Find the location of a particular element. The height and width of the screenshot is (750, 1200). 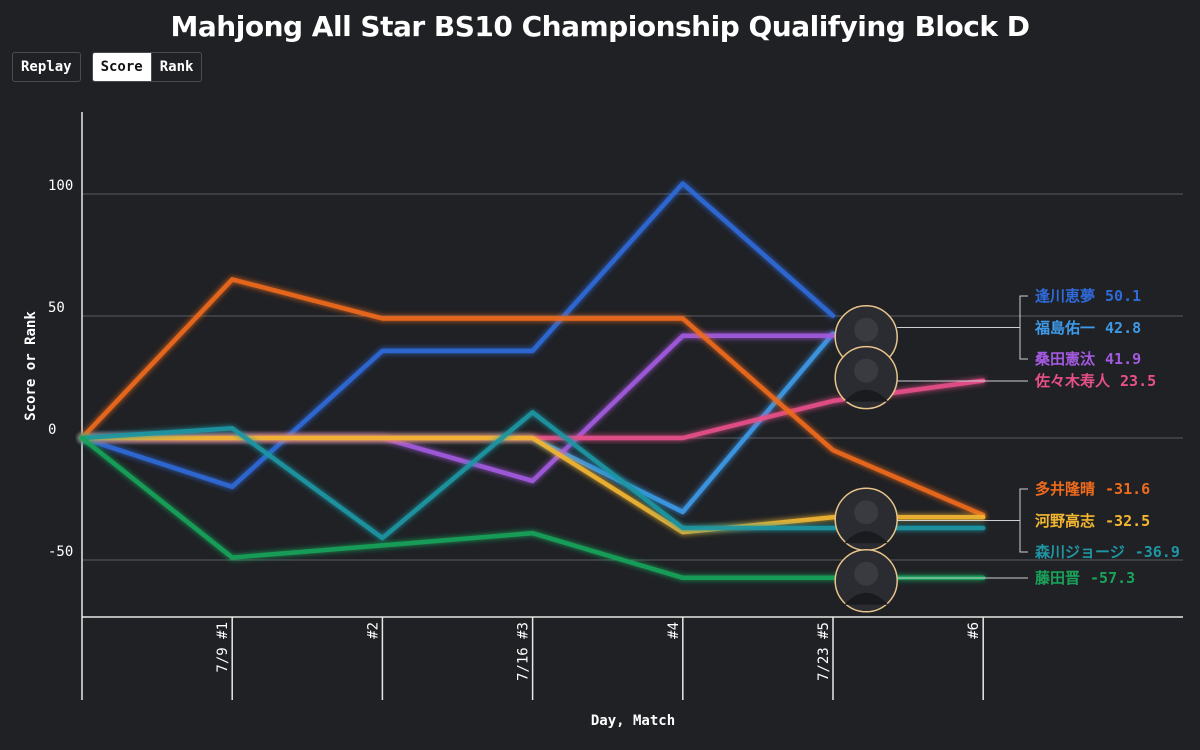

y-tick-label: 100 is located at coordinates (60, 186).